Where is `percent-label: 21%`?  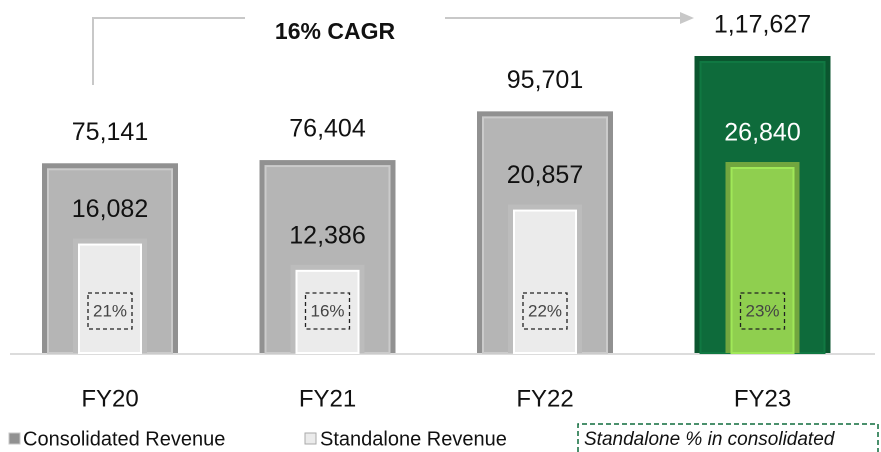 percent-label: 21% is located at coordinates (110, 310).